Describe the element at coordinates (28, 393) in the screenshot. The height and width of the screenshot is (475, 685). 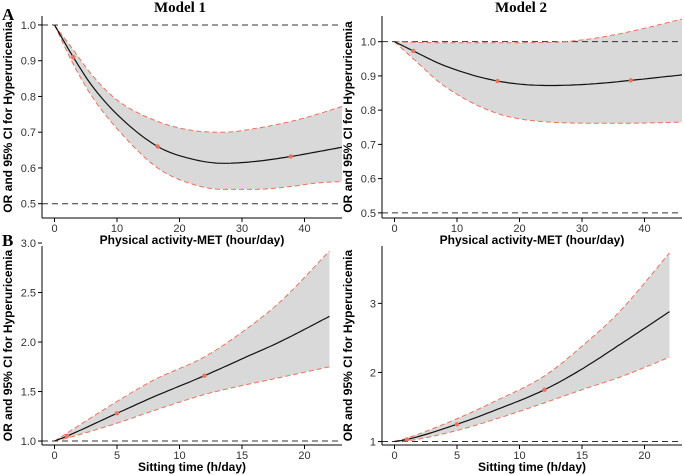
I see `y-tick-label: 1.5` at that location.